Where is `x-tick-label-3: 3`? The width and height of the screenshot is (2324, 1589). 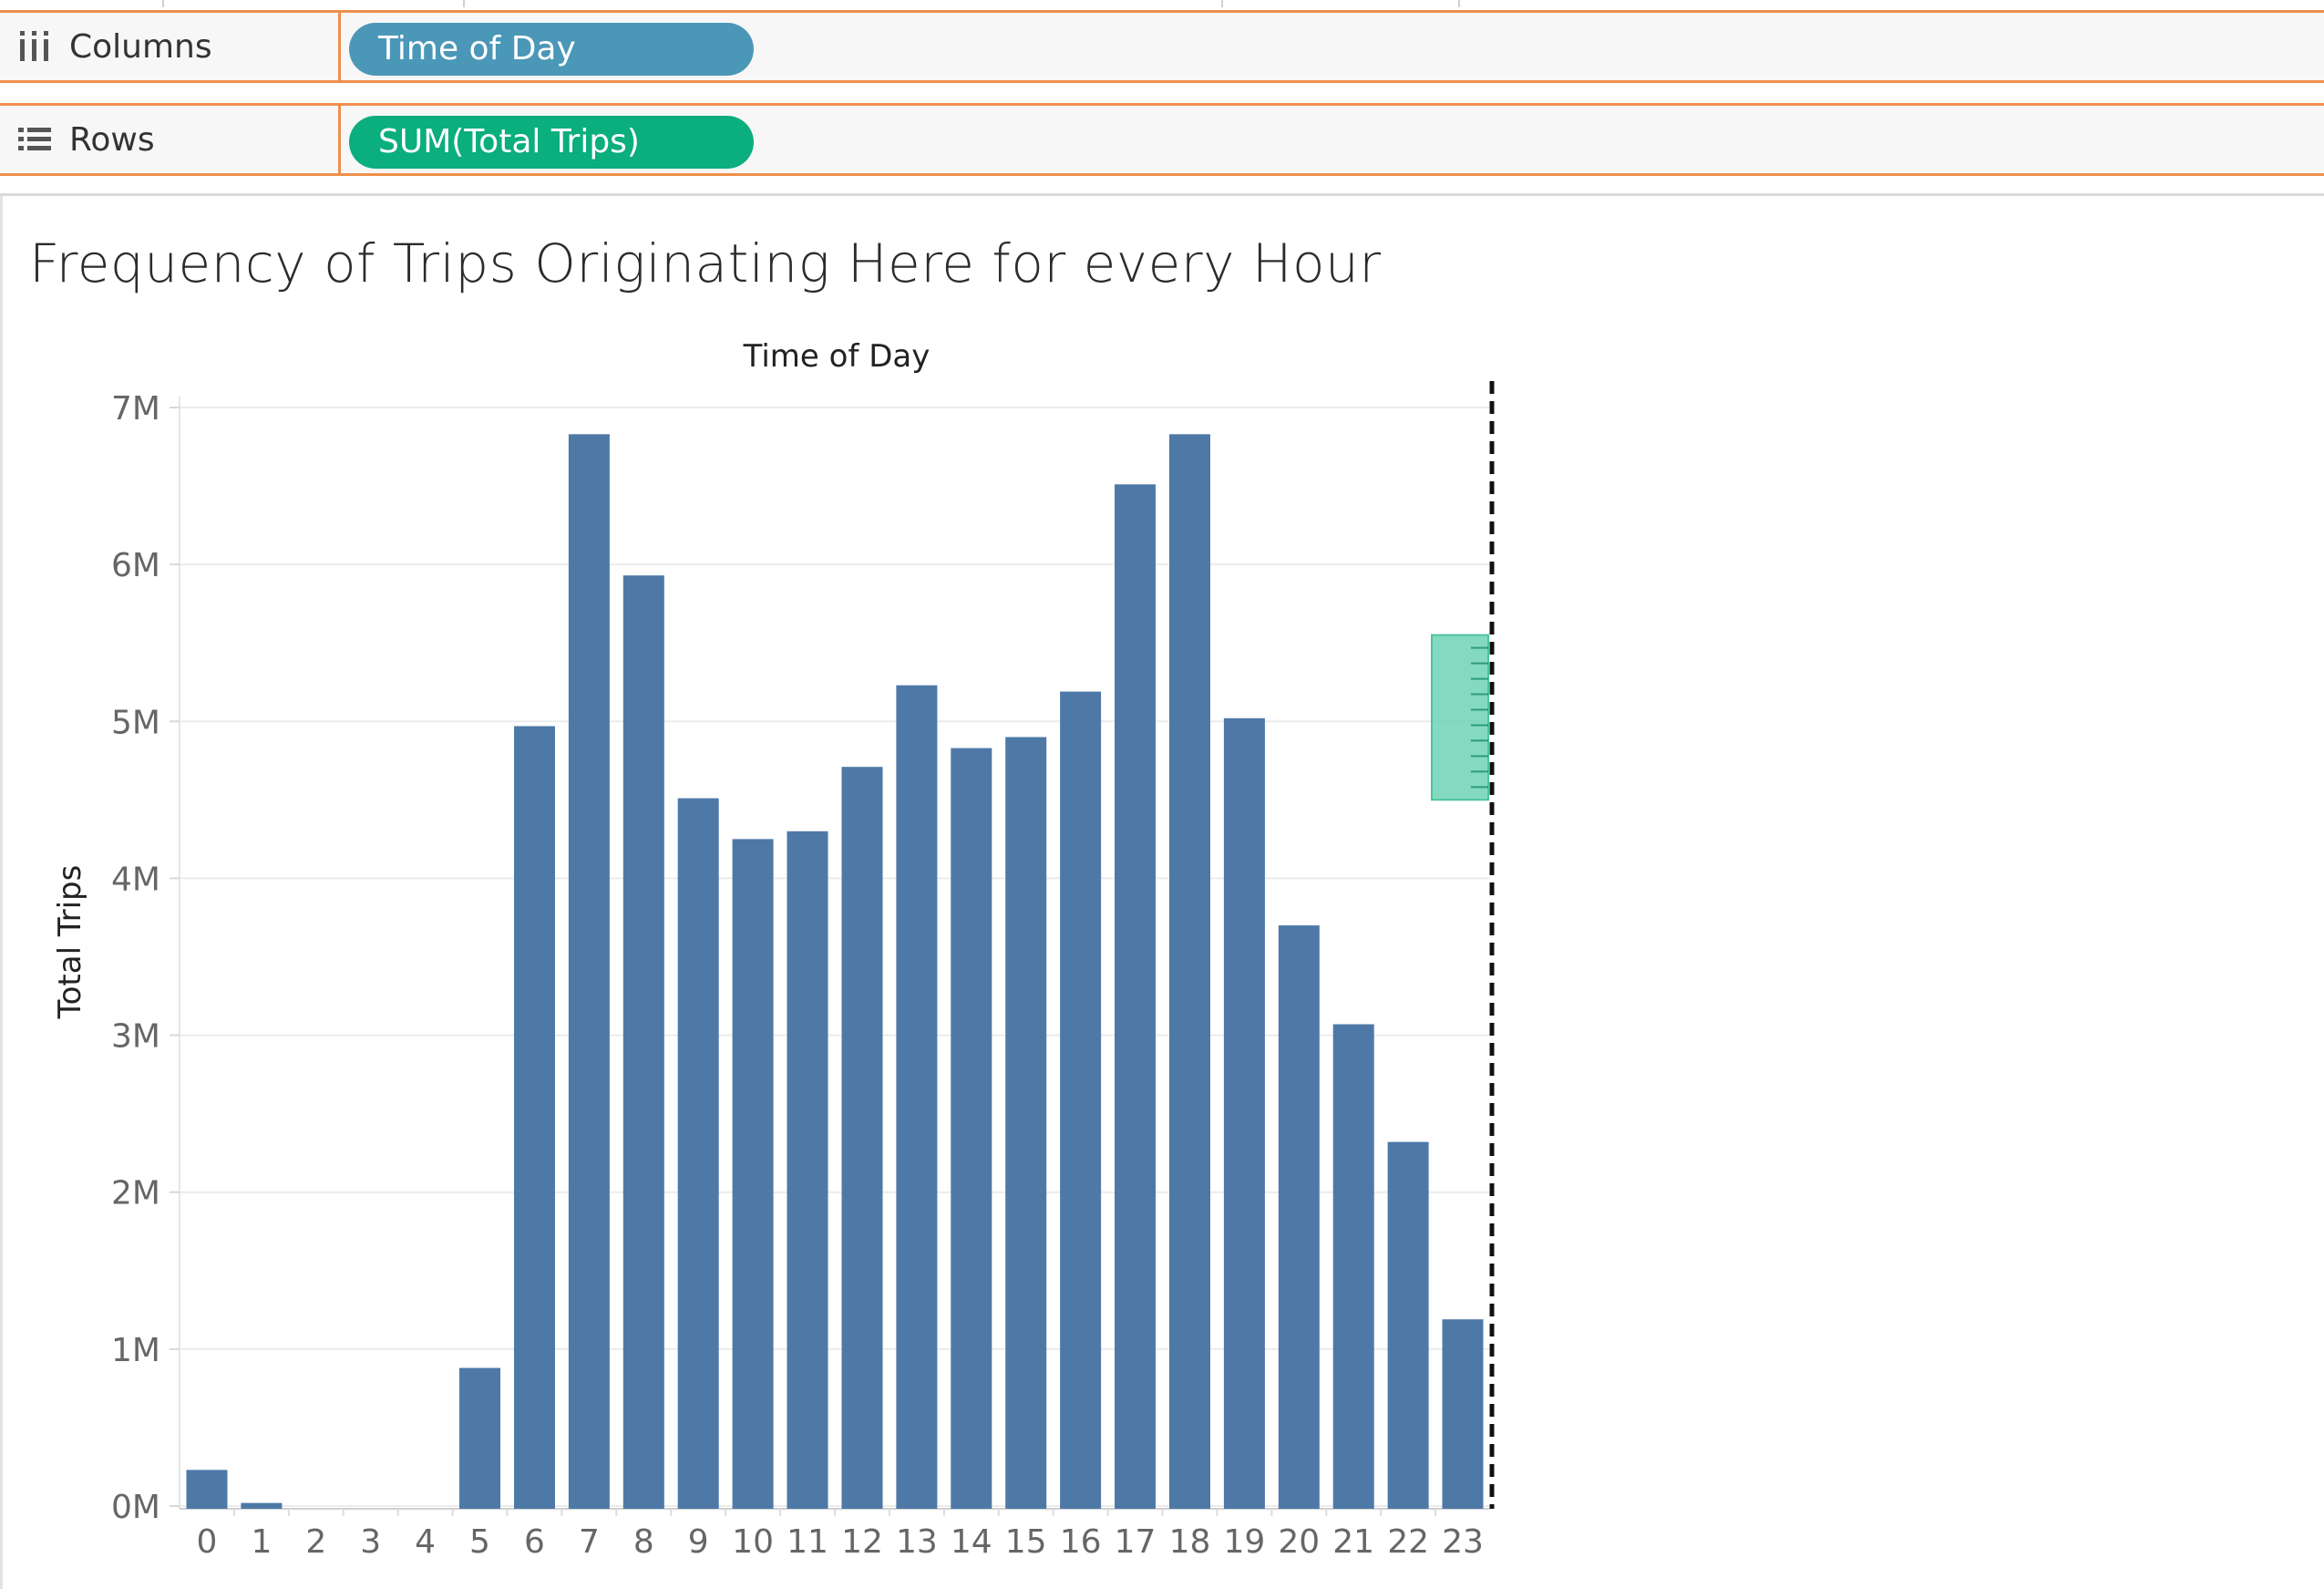 x-tick-label-3: 3 is located at coordinates (370, 1542).